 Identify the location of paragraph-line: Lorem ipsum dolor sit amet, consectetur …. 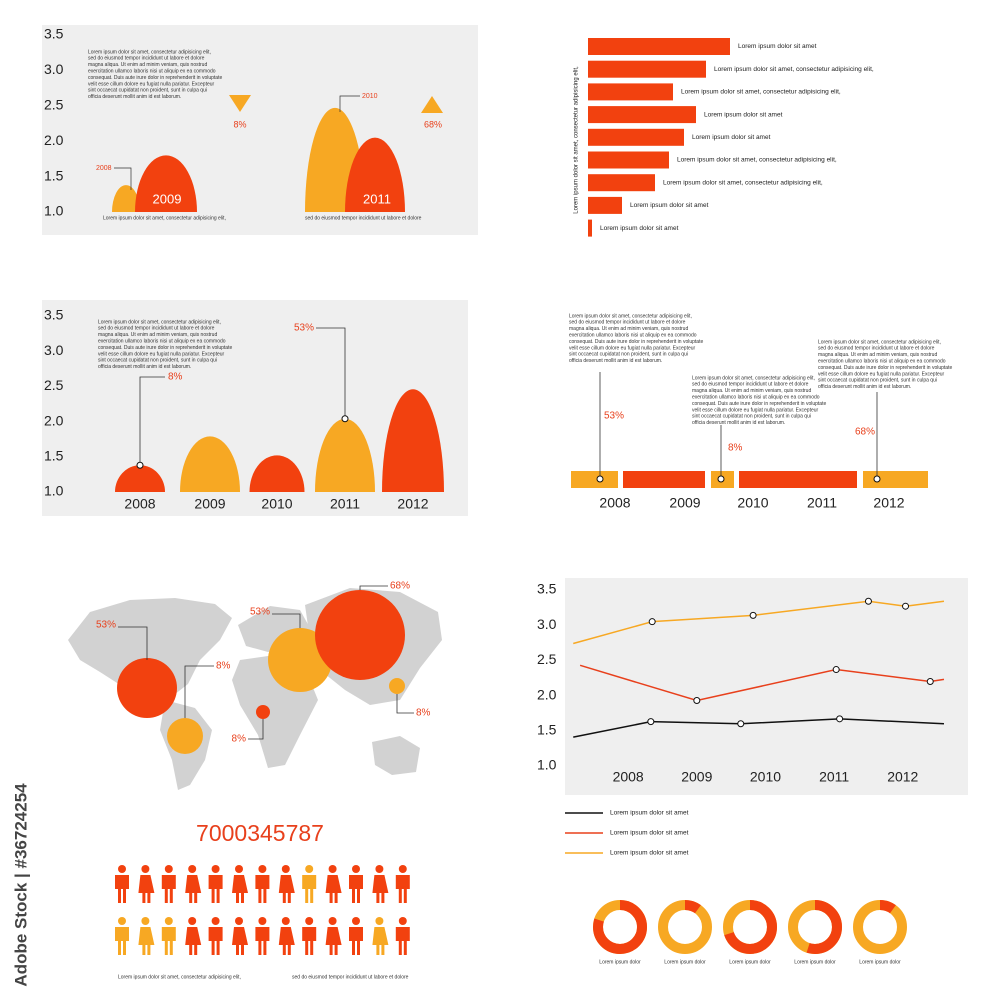
(159, 322).